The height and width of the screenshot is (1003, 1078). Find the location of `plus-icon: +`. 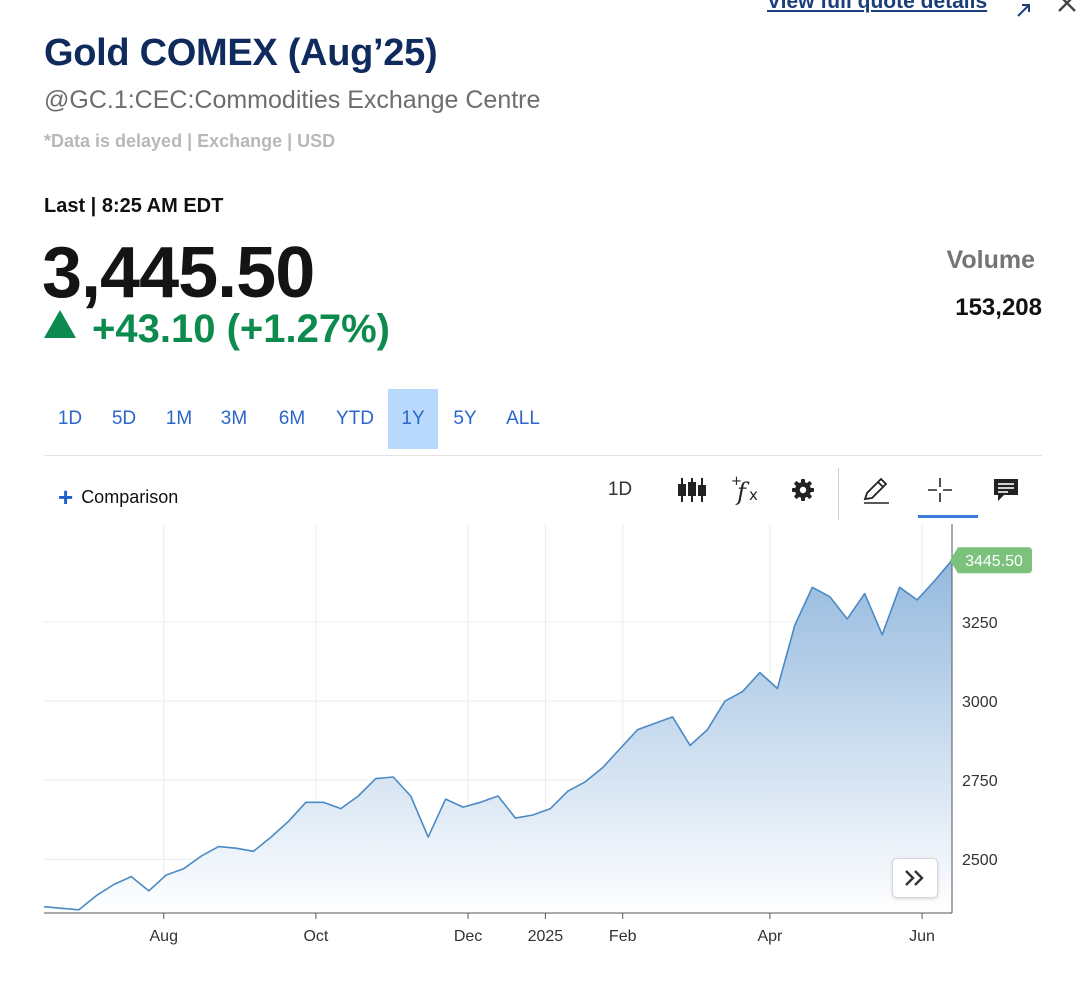

plus-icon: + is located at coordinates (66, 497).